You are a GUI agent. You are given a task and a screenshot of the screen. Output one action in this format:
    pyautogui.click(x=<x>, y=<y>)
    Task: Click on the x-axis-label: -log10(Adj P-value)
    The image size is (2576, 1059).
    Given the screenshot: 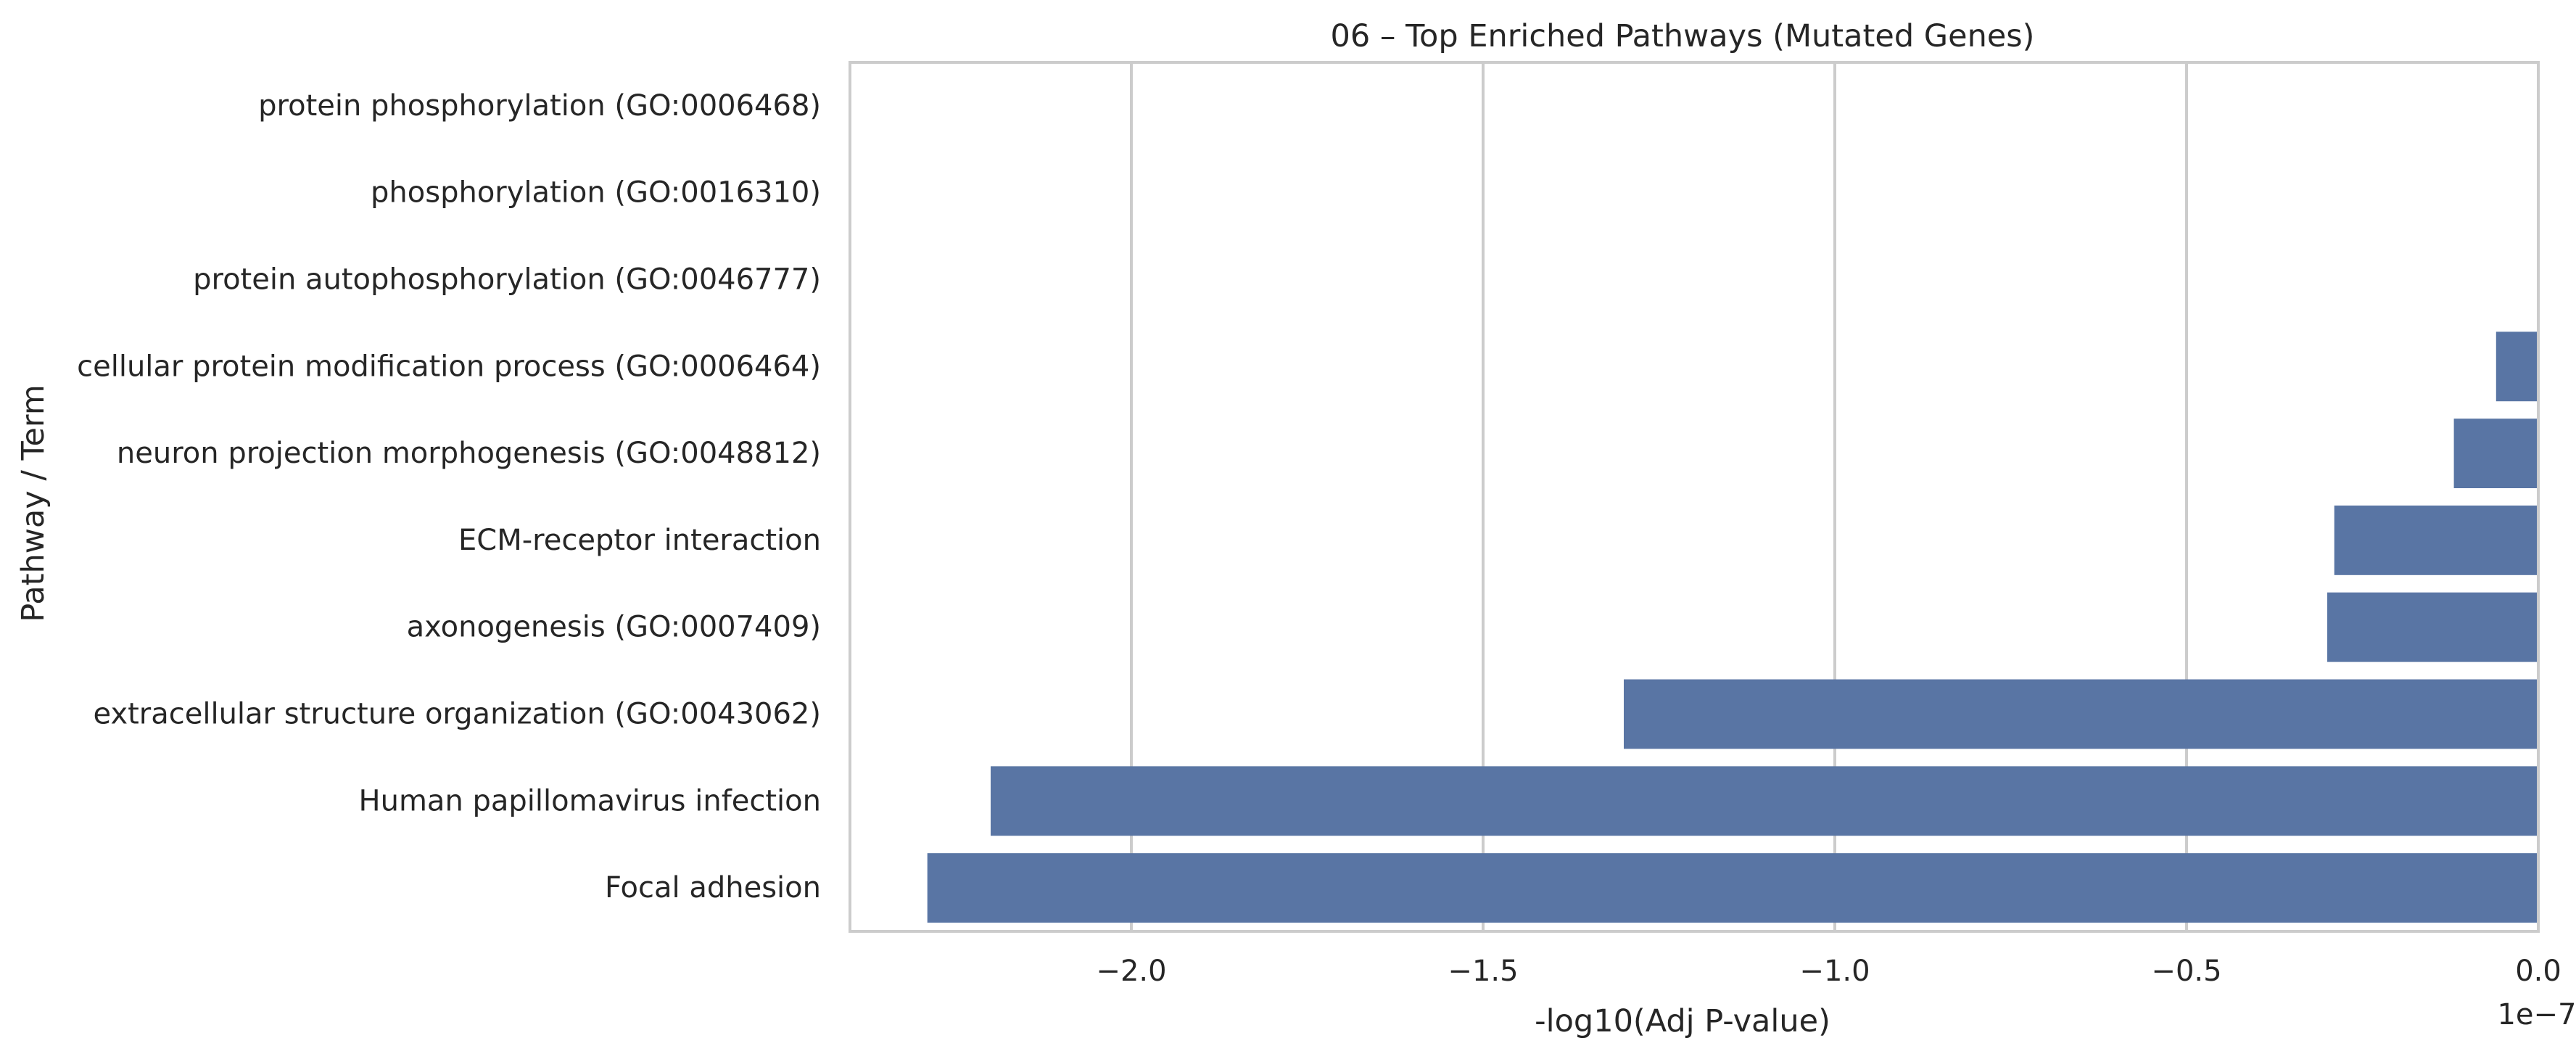 What is the action you would take?
    pyautogui.click(x=1682, y=1021)
    